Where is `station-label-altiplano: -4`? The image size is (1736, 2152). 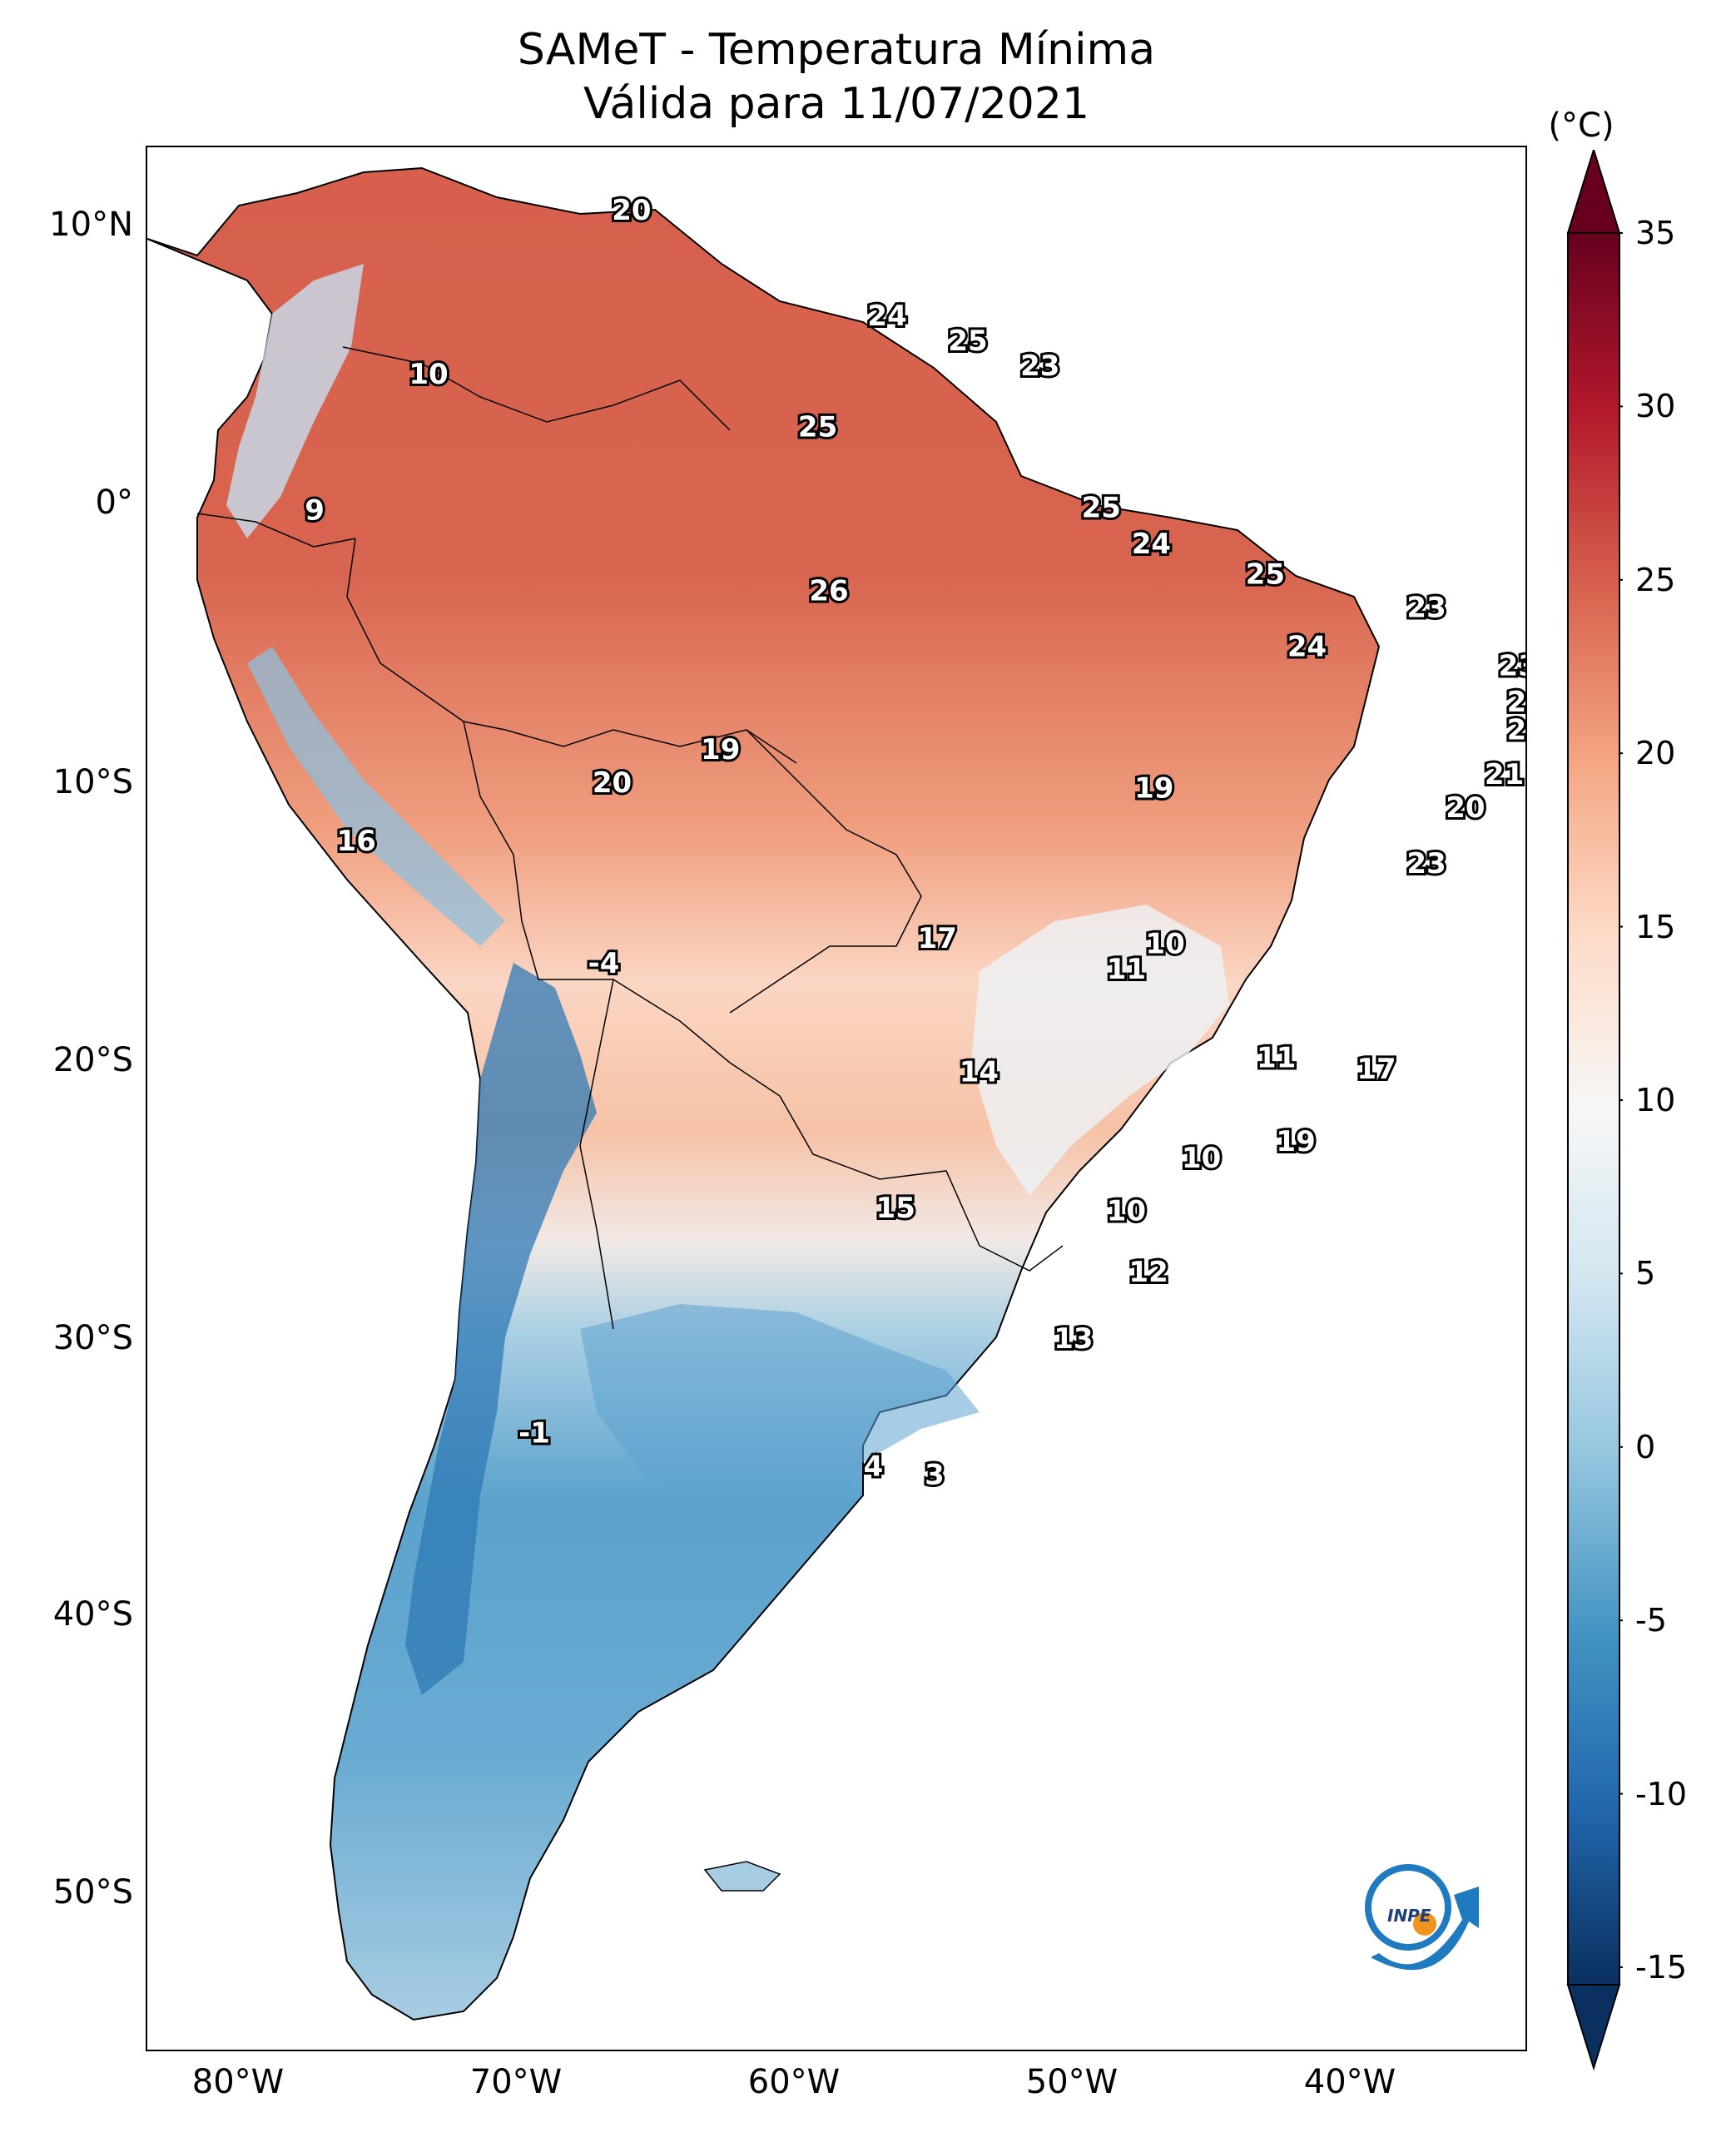 station-label-altiplano: -4 is located at coordinates (604, 963).